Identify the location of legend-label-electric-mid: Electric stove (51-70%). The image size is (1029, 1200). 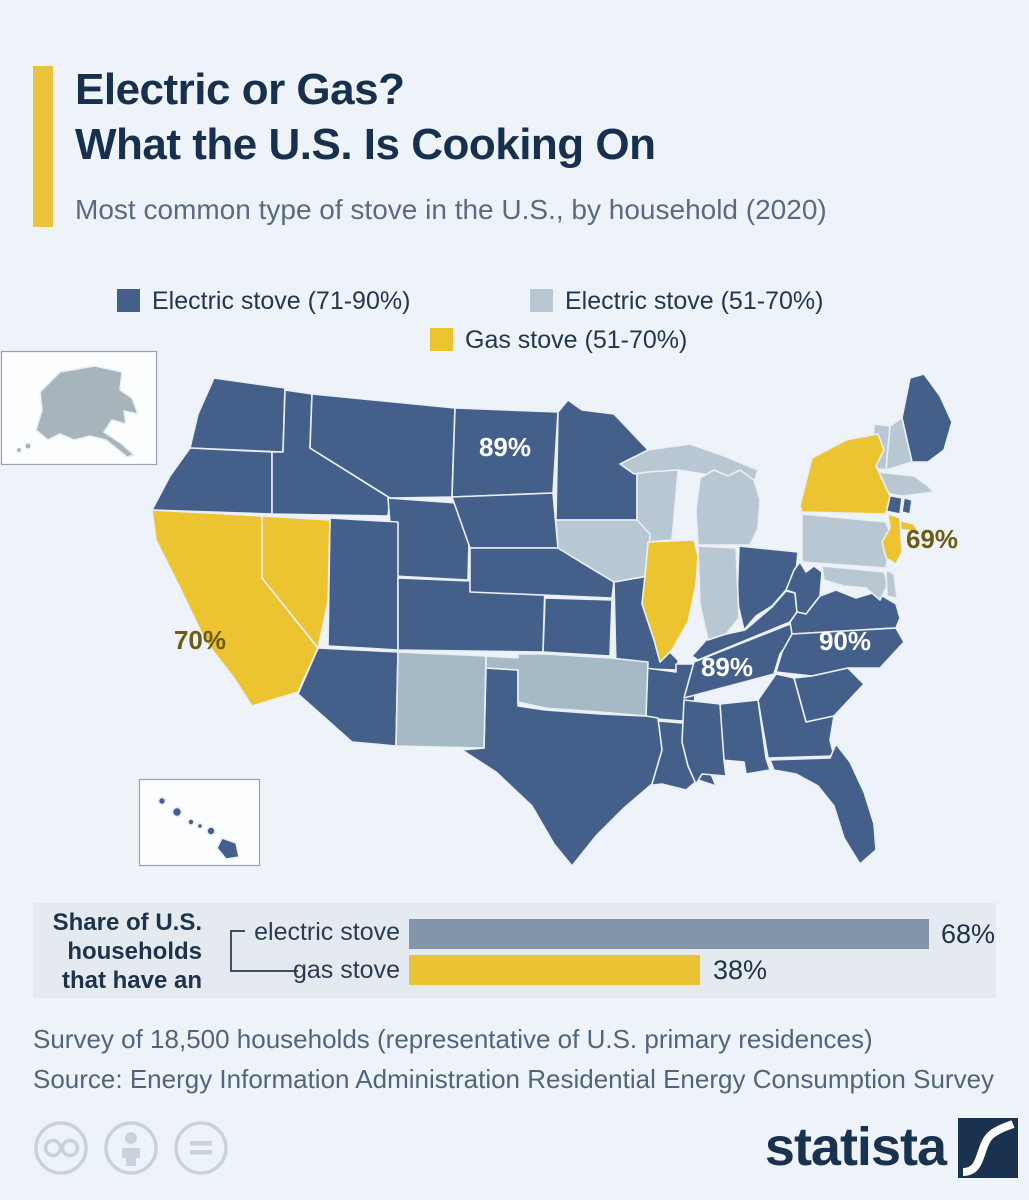
(694, 301).